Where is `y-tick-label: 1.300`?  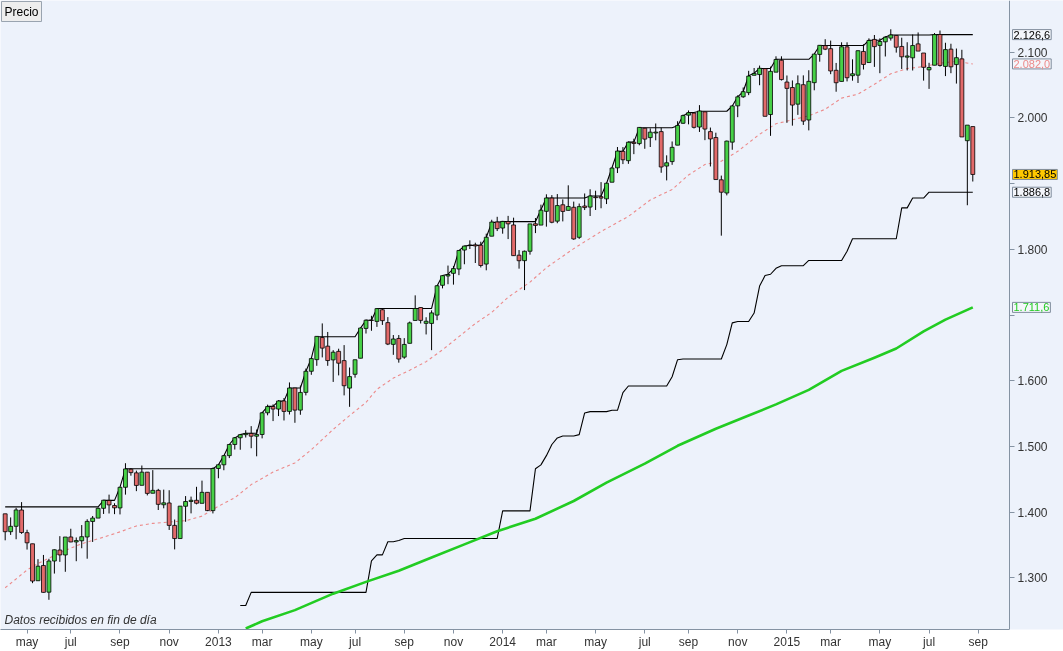 y-tick-label: 1.300 is located at coordinates (1032, 578).